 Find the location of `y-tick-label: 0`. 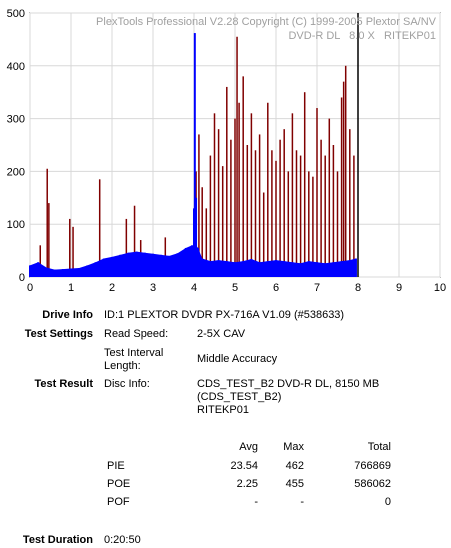

y-tick-label: 0 is located at coordinates (22, 278).